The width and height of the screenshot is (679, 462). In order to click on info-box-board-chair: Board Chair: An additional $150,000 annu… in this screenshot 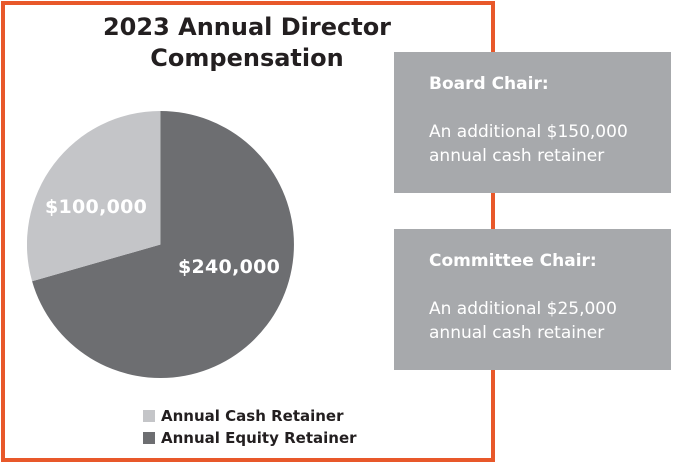, I will do `click(532, 122)`.